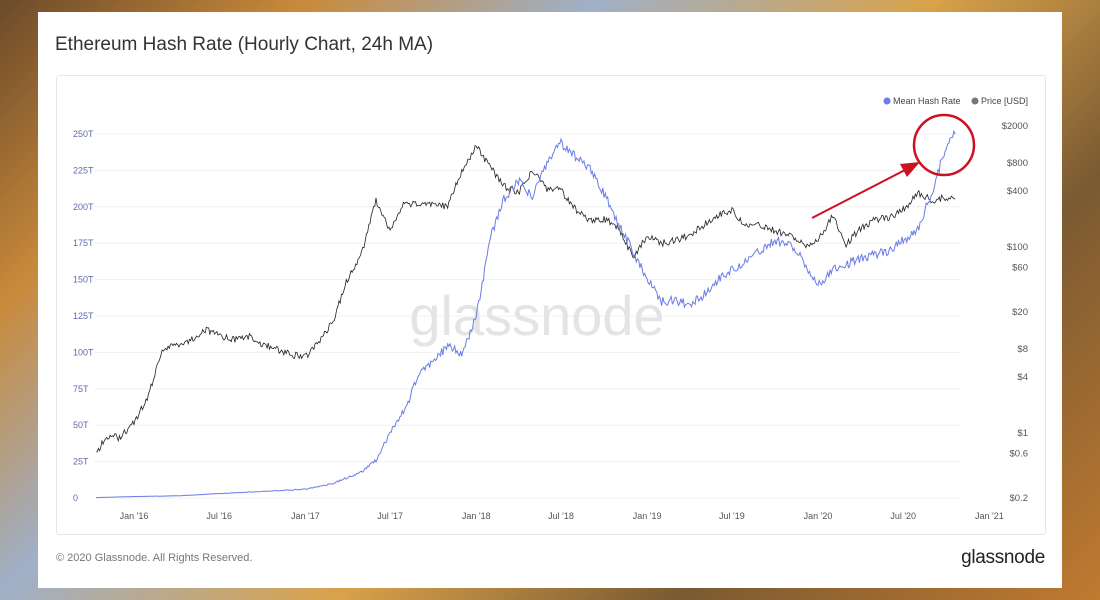  I want to click on legend: Mean Hash Rate Price [USD], so click(956, 101).